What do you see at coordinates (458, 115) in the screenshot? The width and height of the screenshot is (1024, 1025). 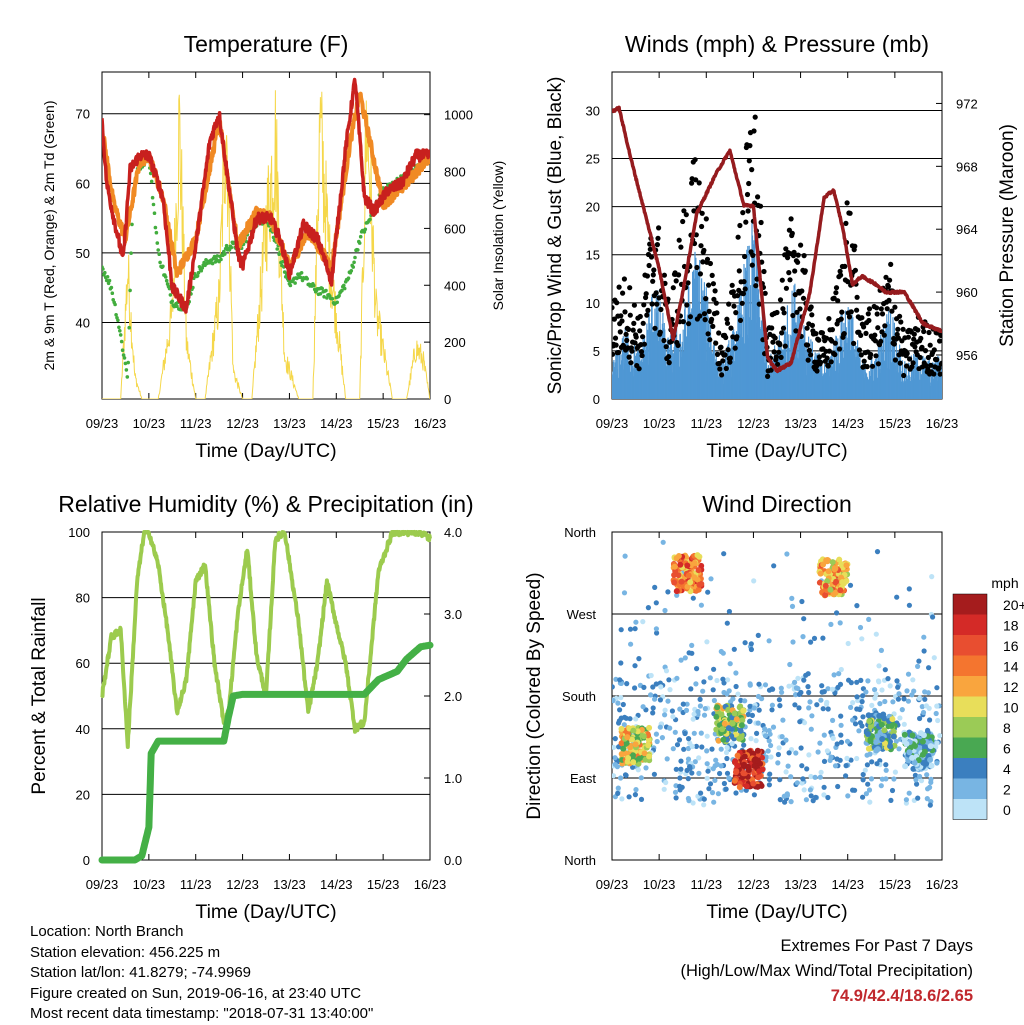 I see `y2-tick-label: 1000` at bounding box center [458, 115].